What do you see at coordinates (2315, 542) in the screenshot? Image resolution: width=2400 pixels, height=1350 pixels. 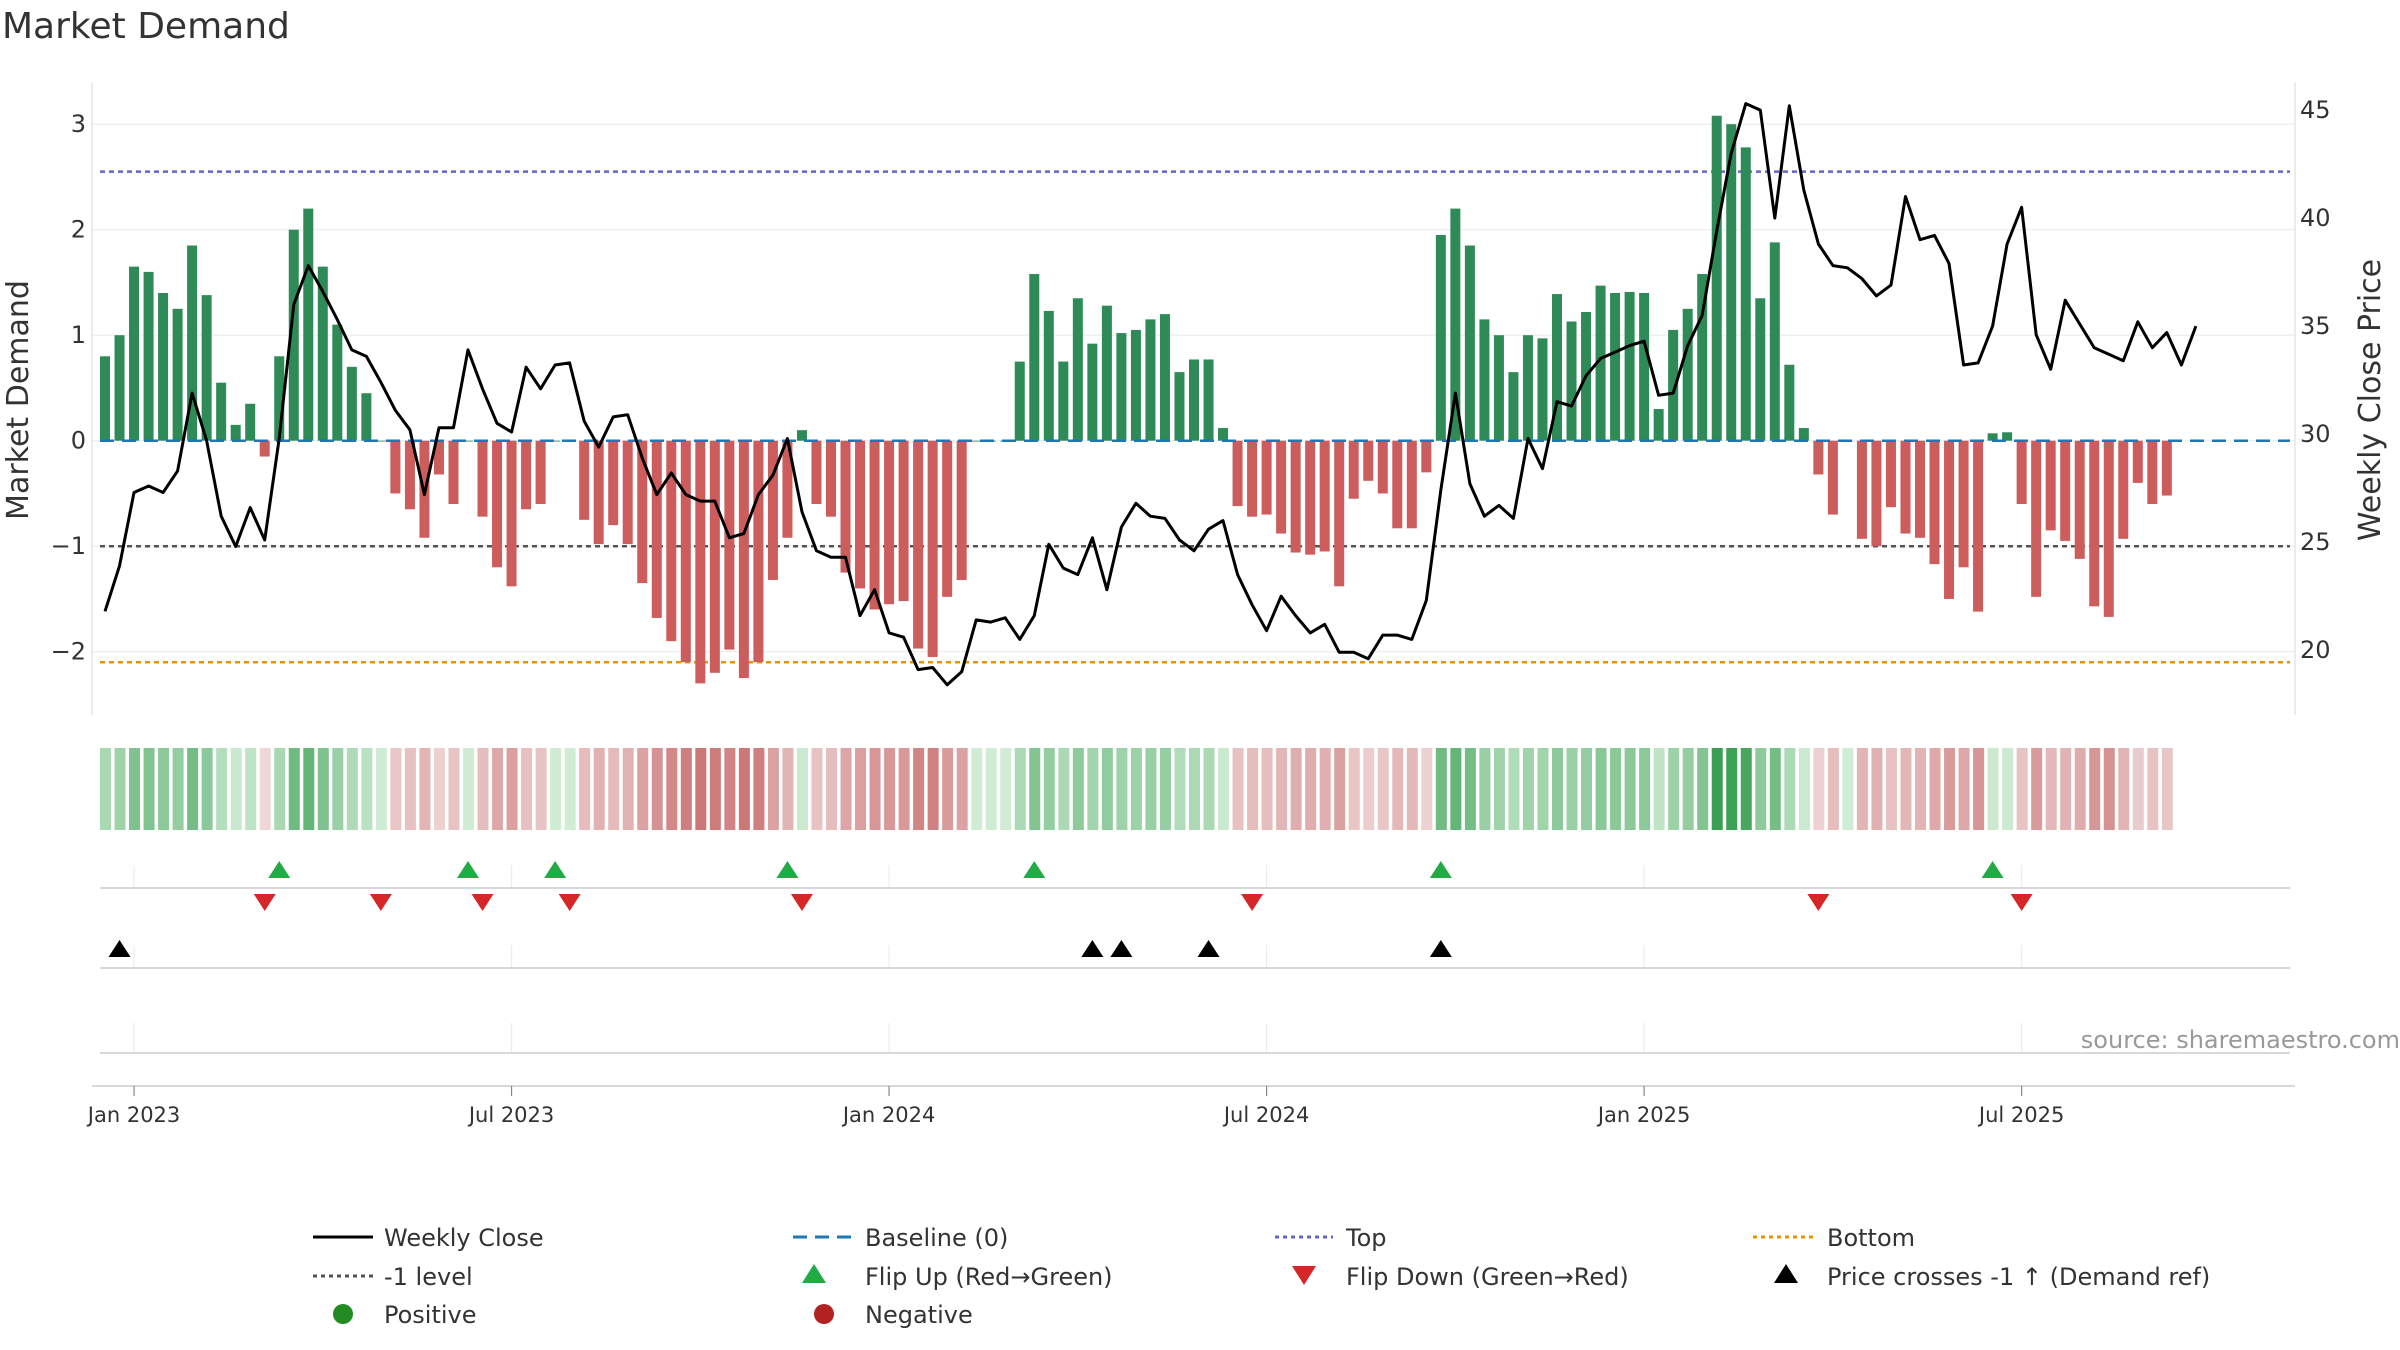 I see `right-tick-label: 25` at bounding box center [2315, 542].